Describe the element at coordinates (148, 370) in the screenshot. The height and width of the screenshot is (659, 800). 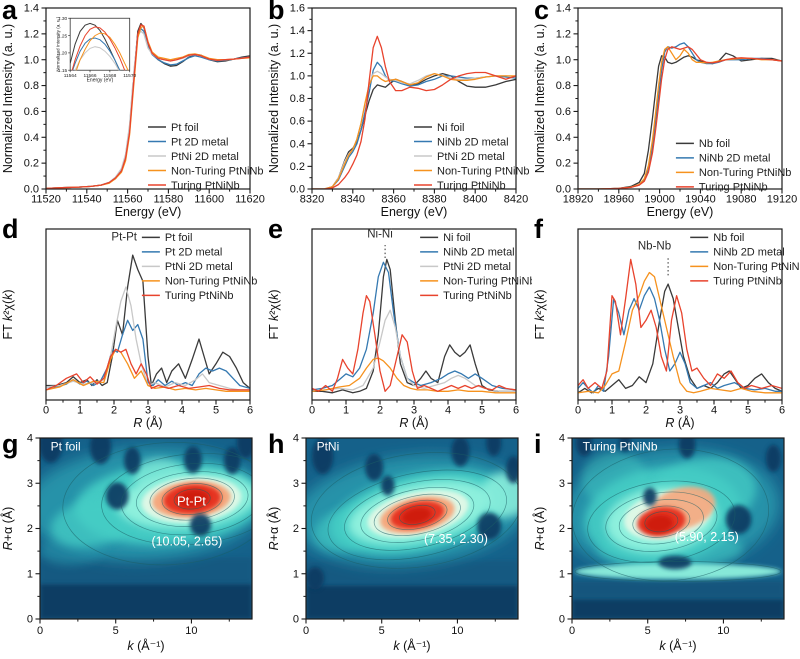
I see `series-non-turing-ptninb` at that location.